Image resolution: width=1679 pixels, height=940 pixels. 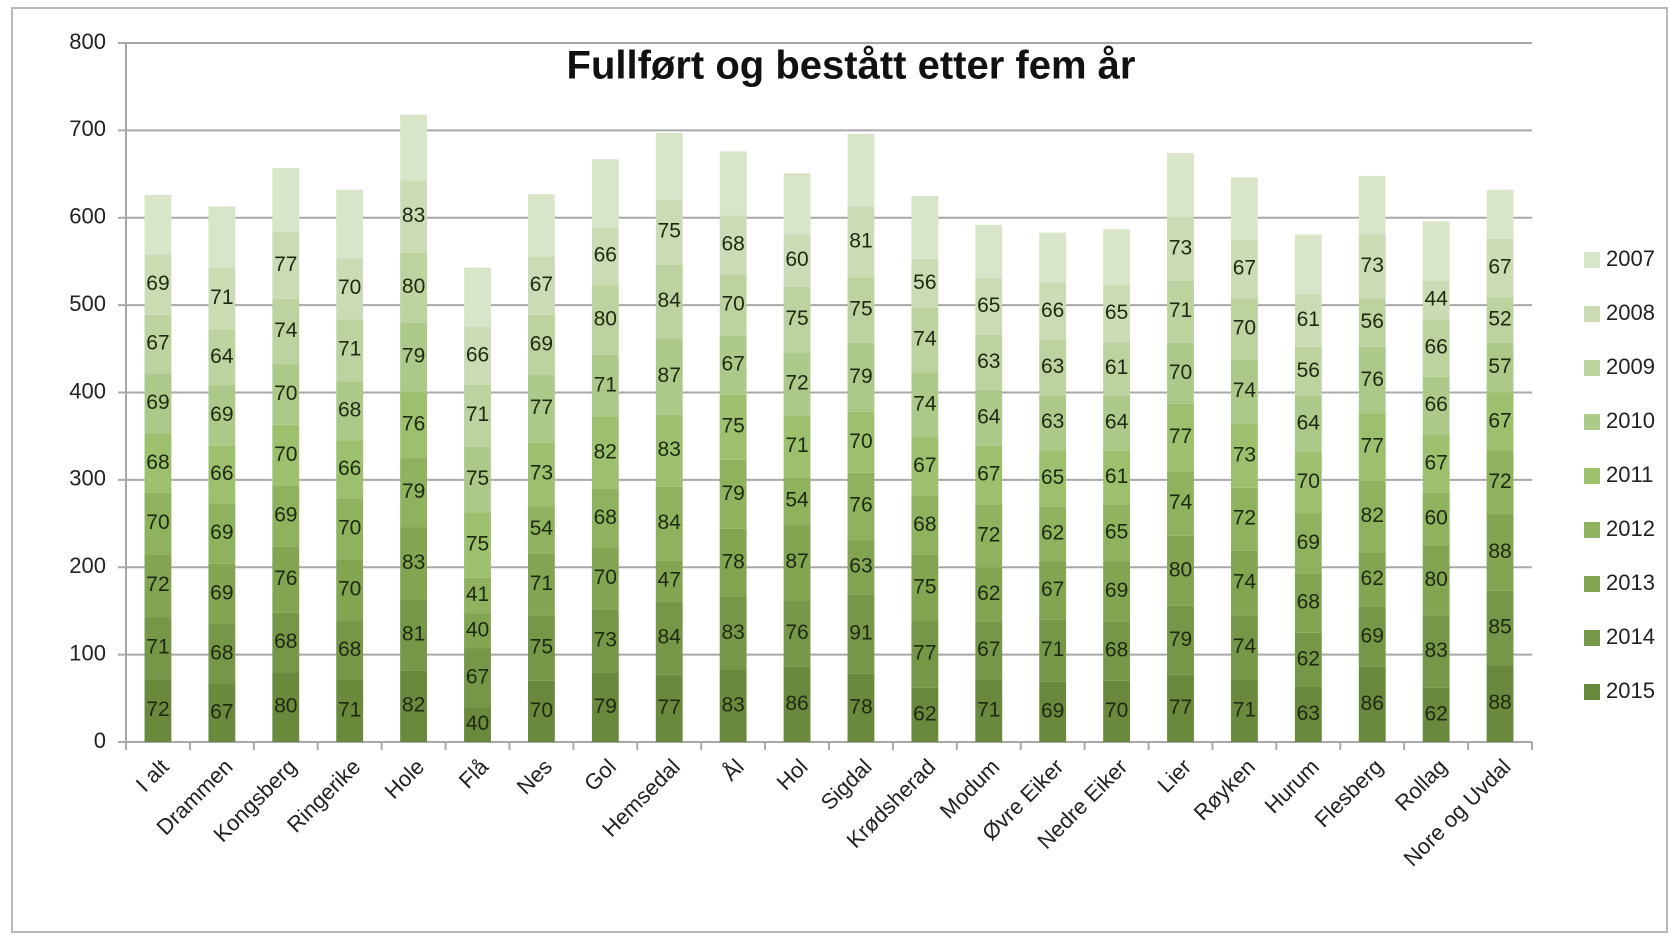 I want to click on legend-label: 2011, so click(x=1629, y=474).